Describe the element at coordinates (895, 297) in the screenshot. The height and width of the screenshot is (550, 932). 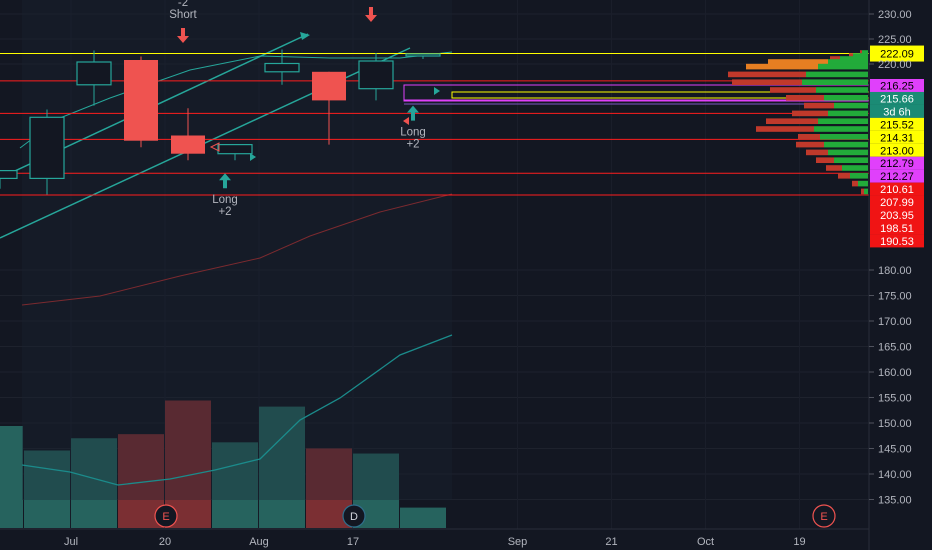
I see `y-tick-label: 175.00` at that location.